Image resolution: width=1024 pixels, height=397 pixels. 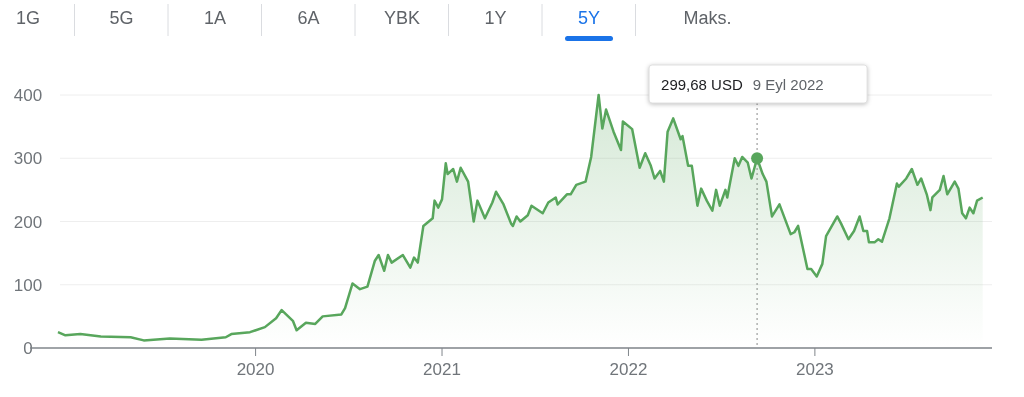 What do you see at coordinates (442, 369) in the screenshot?
I see `x-tick-label: 2021` at bounding box center [442, 369].